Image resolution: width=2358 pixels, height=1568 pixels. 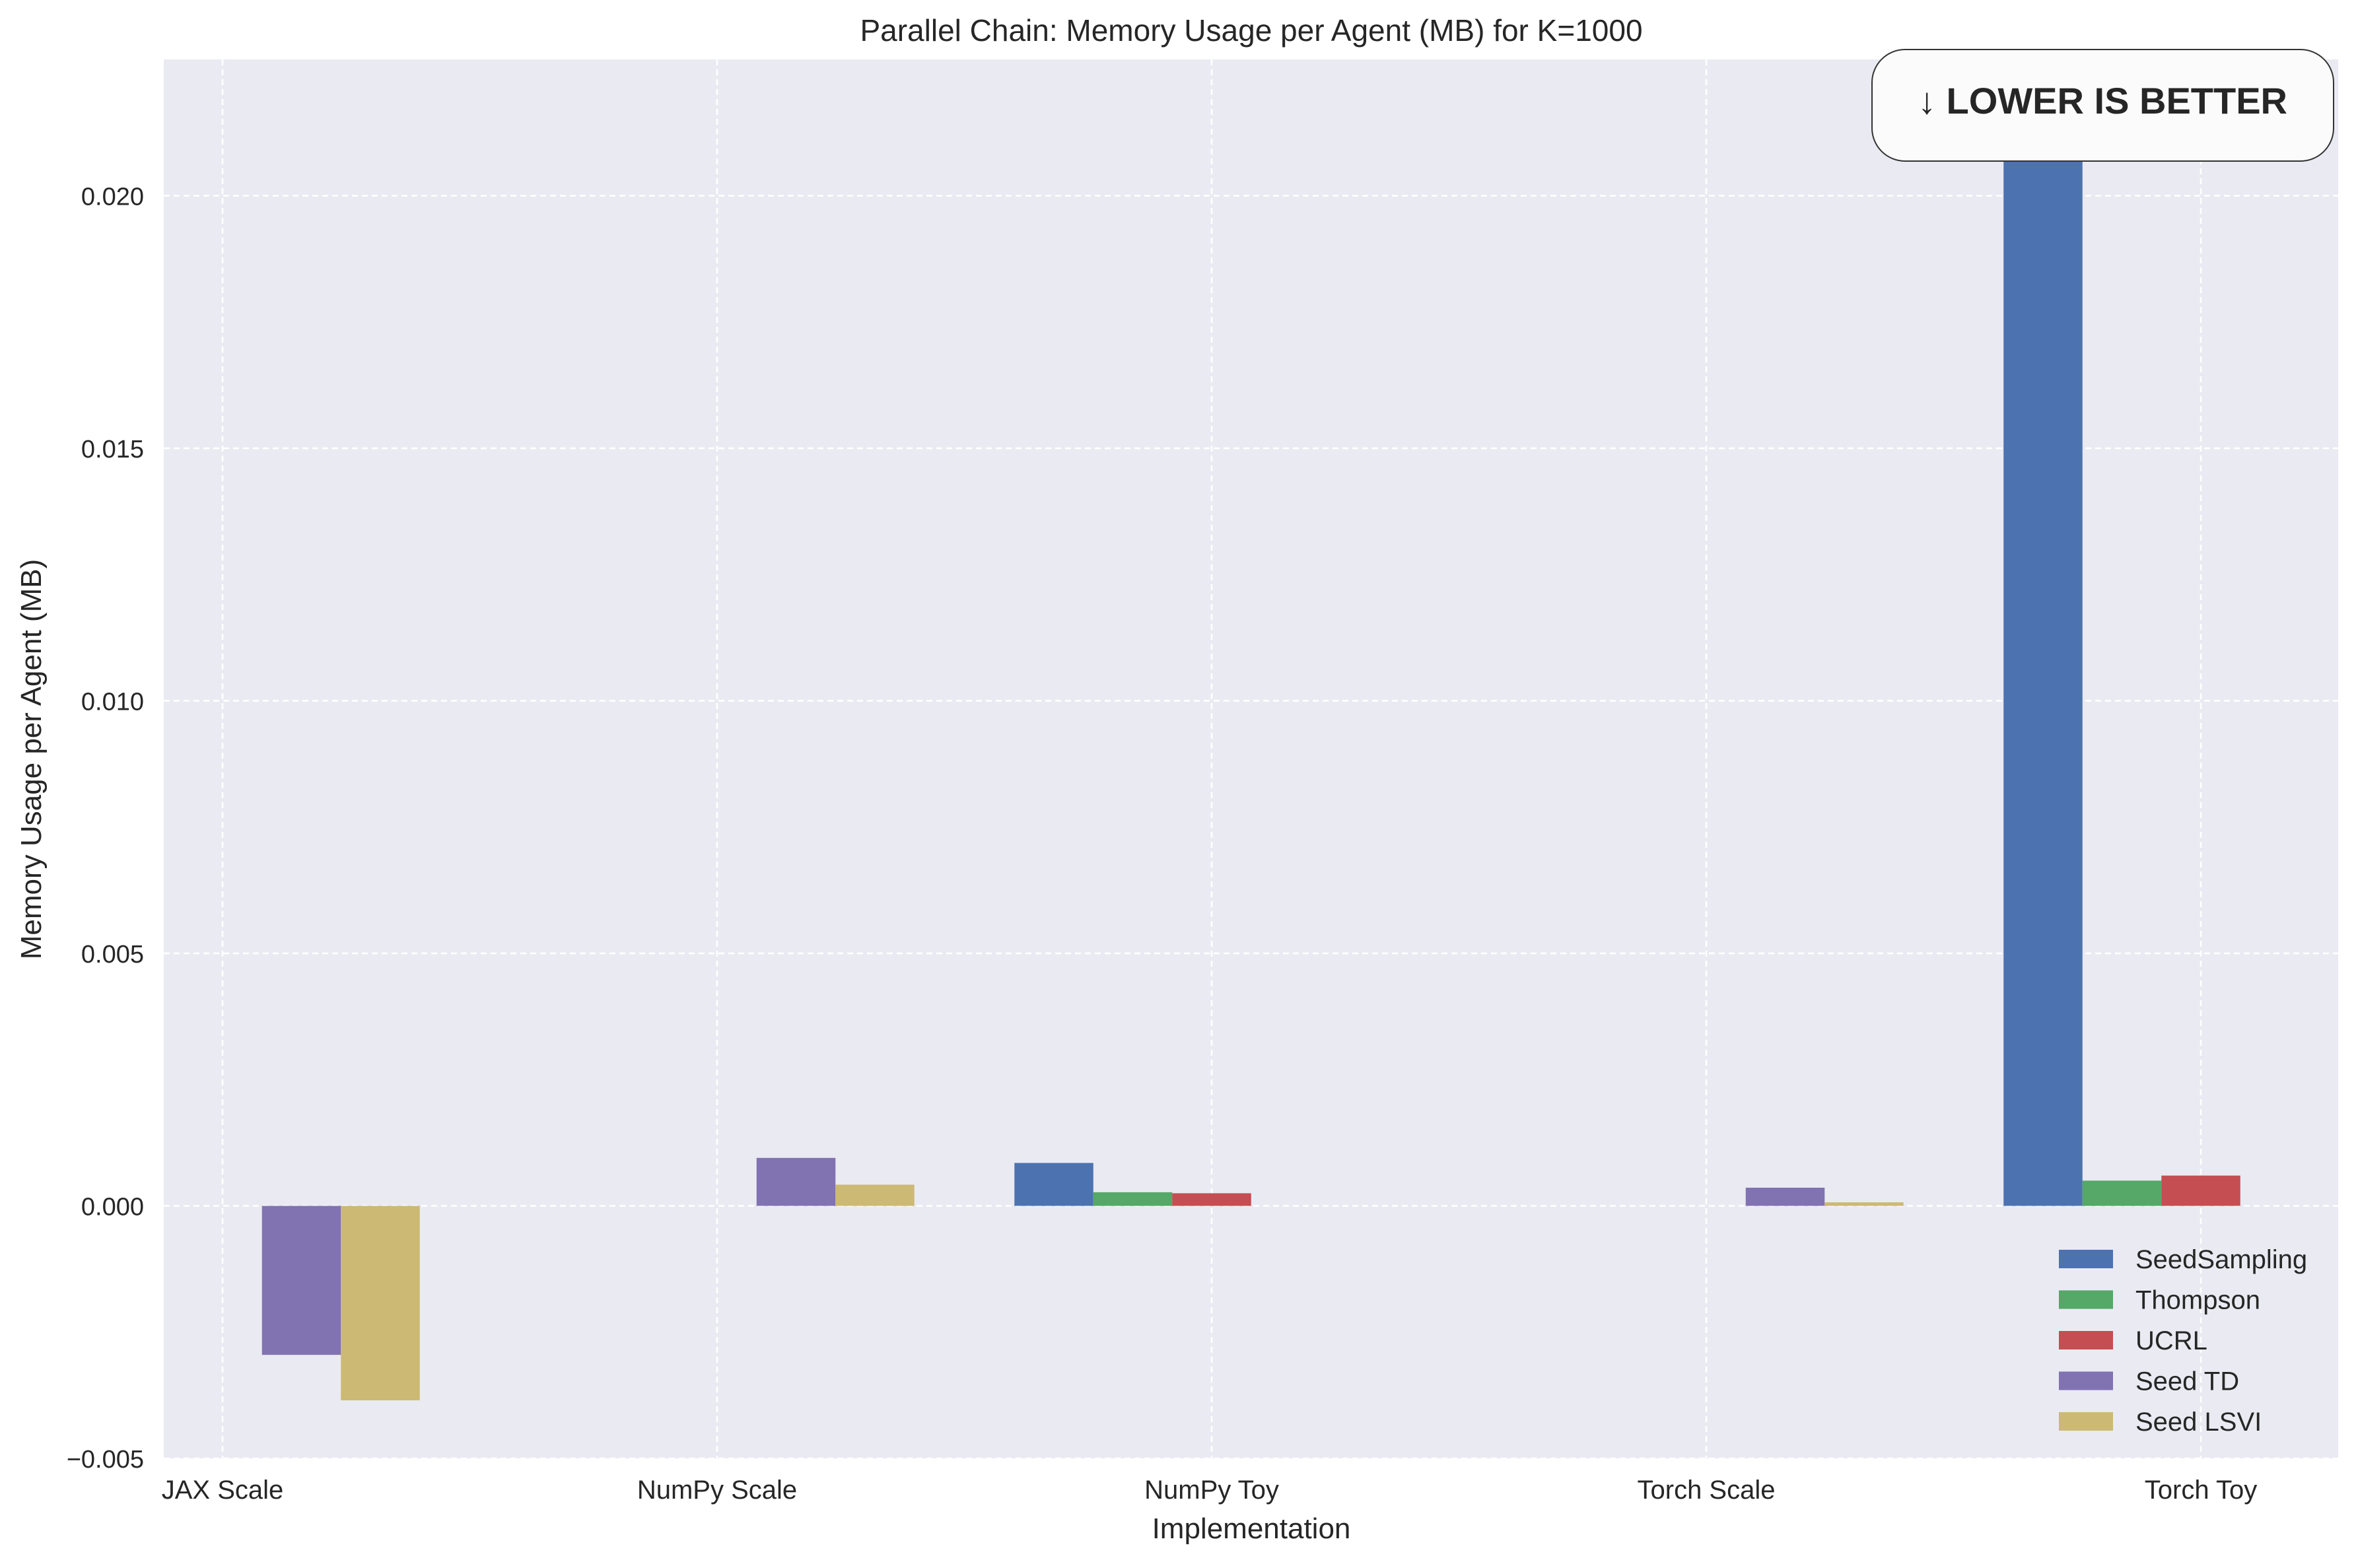 I want to click on y-tick-label: 0.000, so click(x=112, y=1207).